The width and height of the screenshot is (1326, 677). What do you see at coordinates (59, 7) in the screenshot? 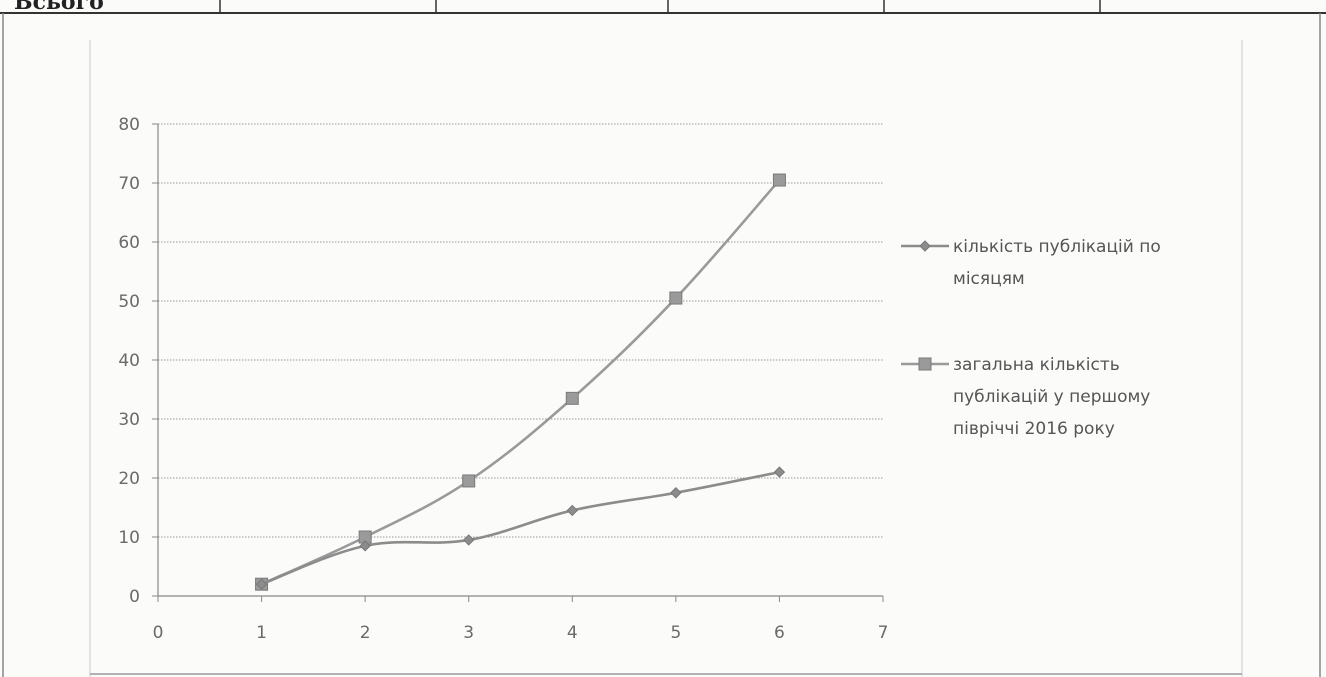
I see `table-row-label: Всього` at bounding box center [59, 7].